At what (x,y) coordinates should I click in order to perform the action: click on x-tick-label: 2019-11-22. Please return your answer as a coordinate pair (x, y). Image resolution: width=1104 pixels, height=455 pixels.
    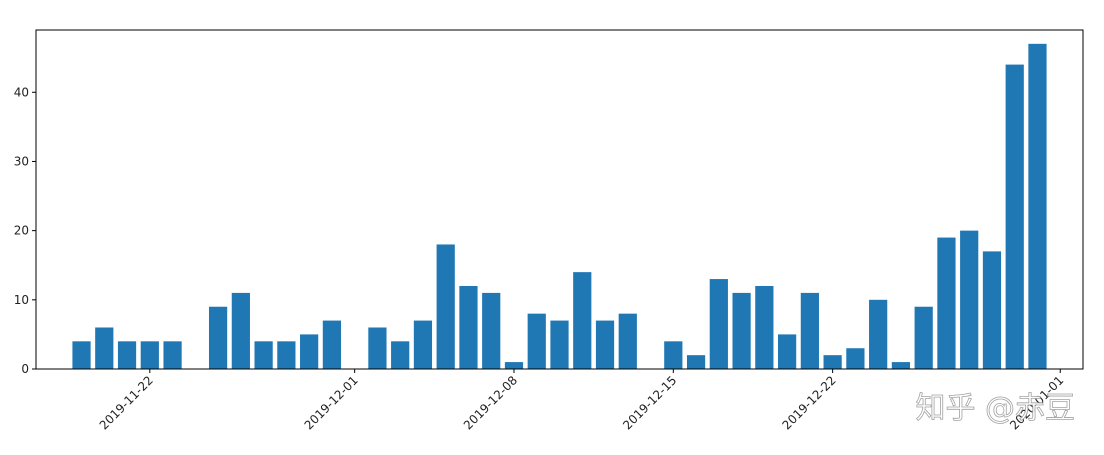
    Looking at the image, I should click on (126, 402).